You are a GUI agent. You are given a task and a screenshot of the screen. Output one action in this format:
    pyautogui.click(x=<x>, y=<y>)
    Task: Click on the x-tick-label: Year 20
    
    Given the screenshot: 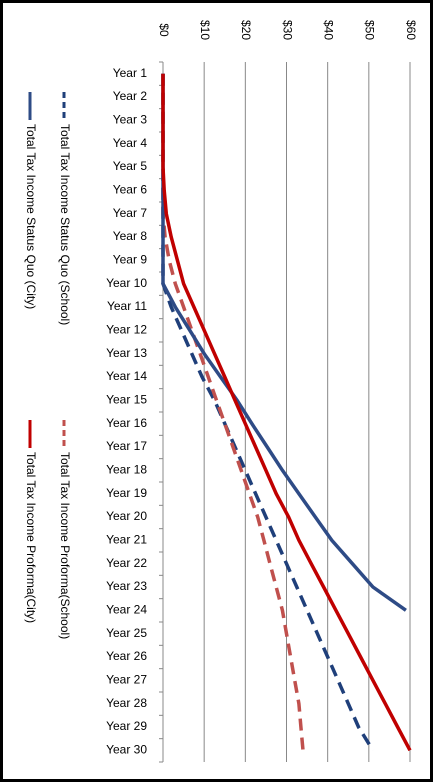 What is the action you would take?
    pyautogui.click(x=126, y=516)
    